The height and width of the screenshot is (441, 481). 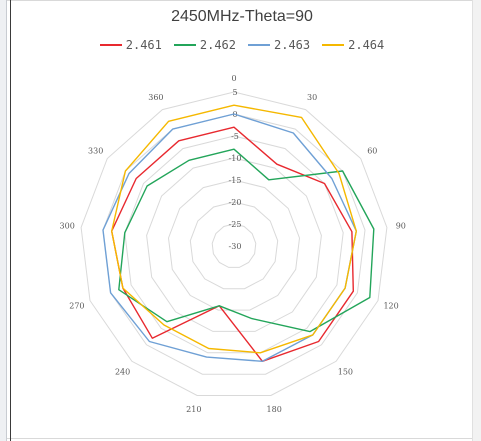 I want to click on category-label: 300, so click(x=67, y=226).